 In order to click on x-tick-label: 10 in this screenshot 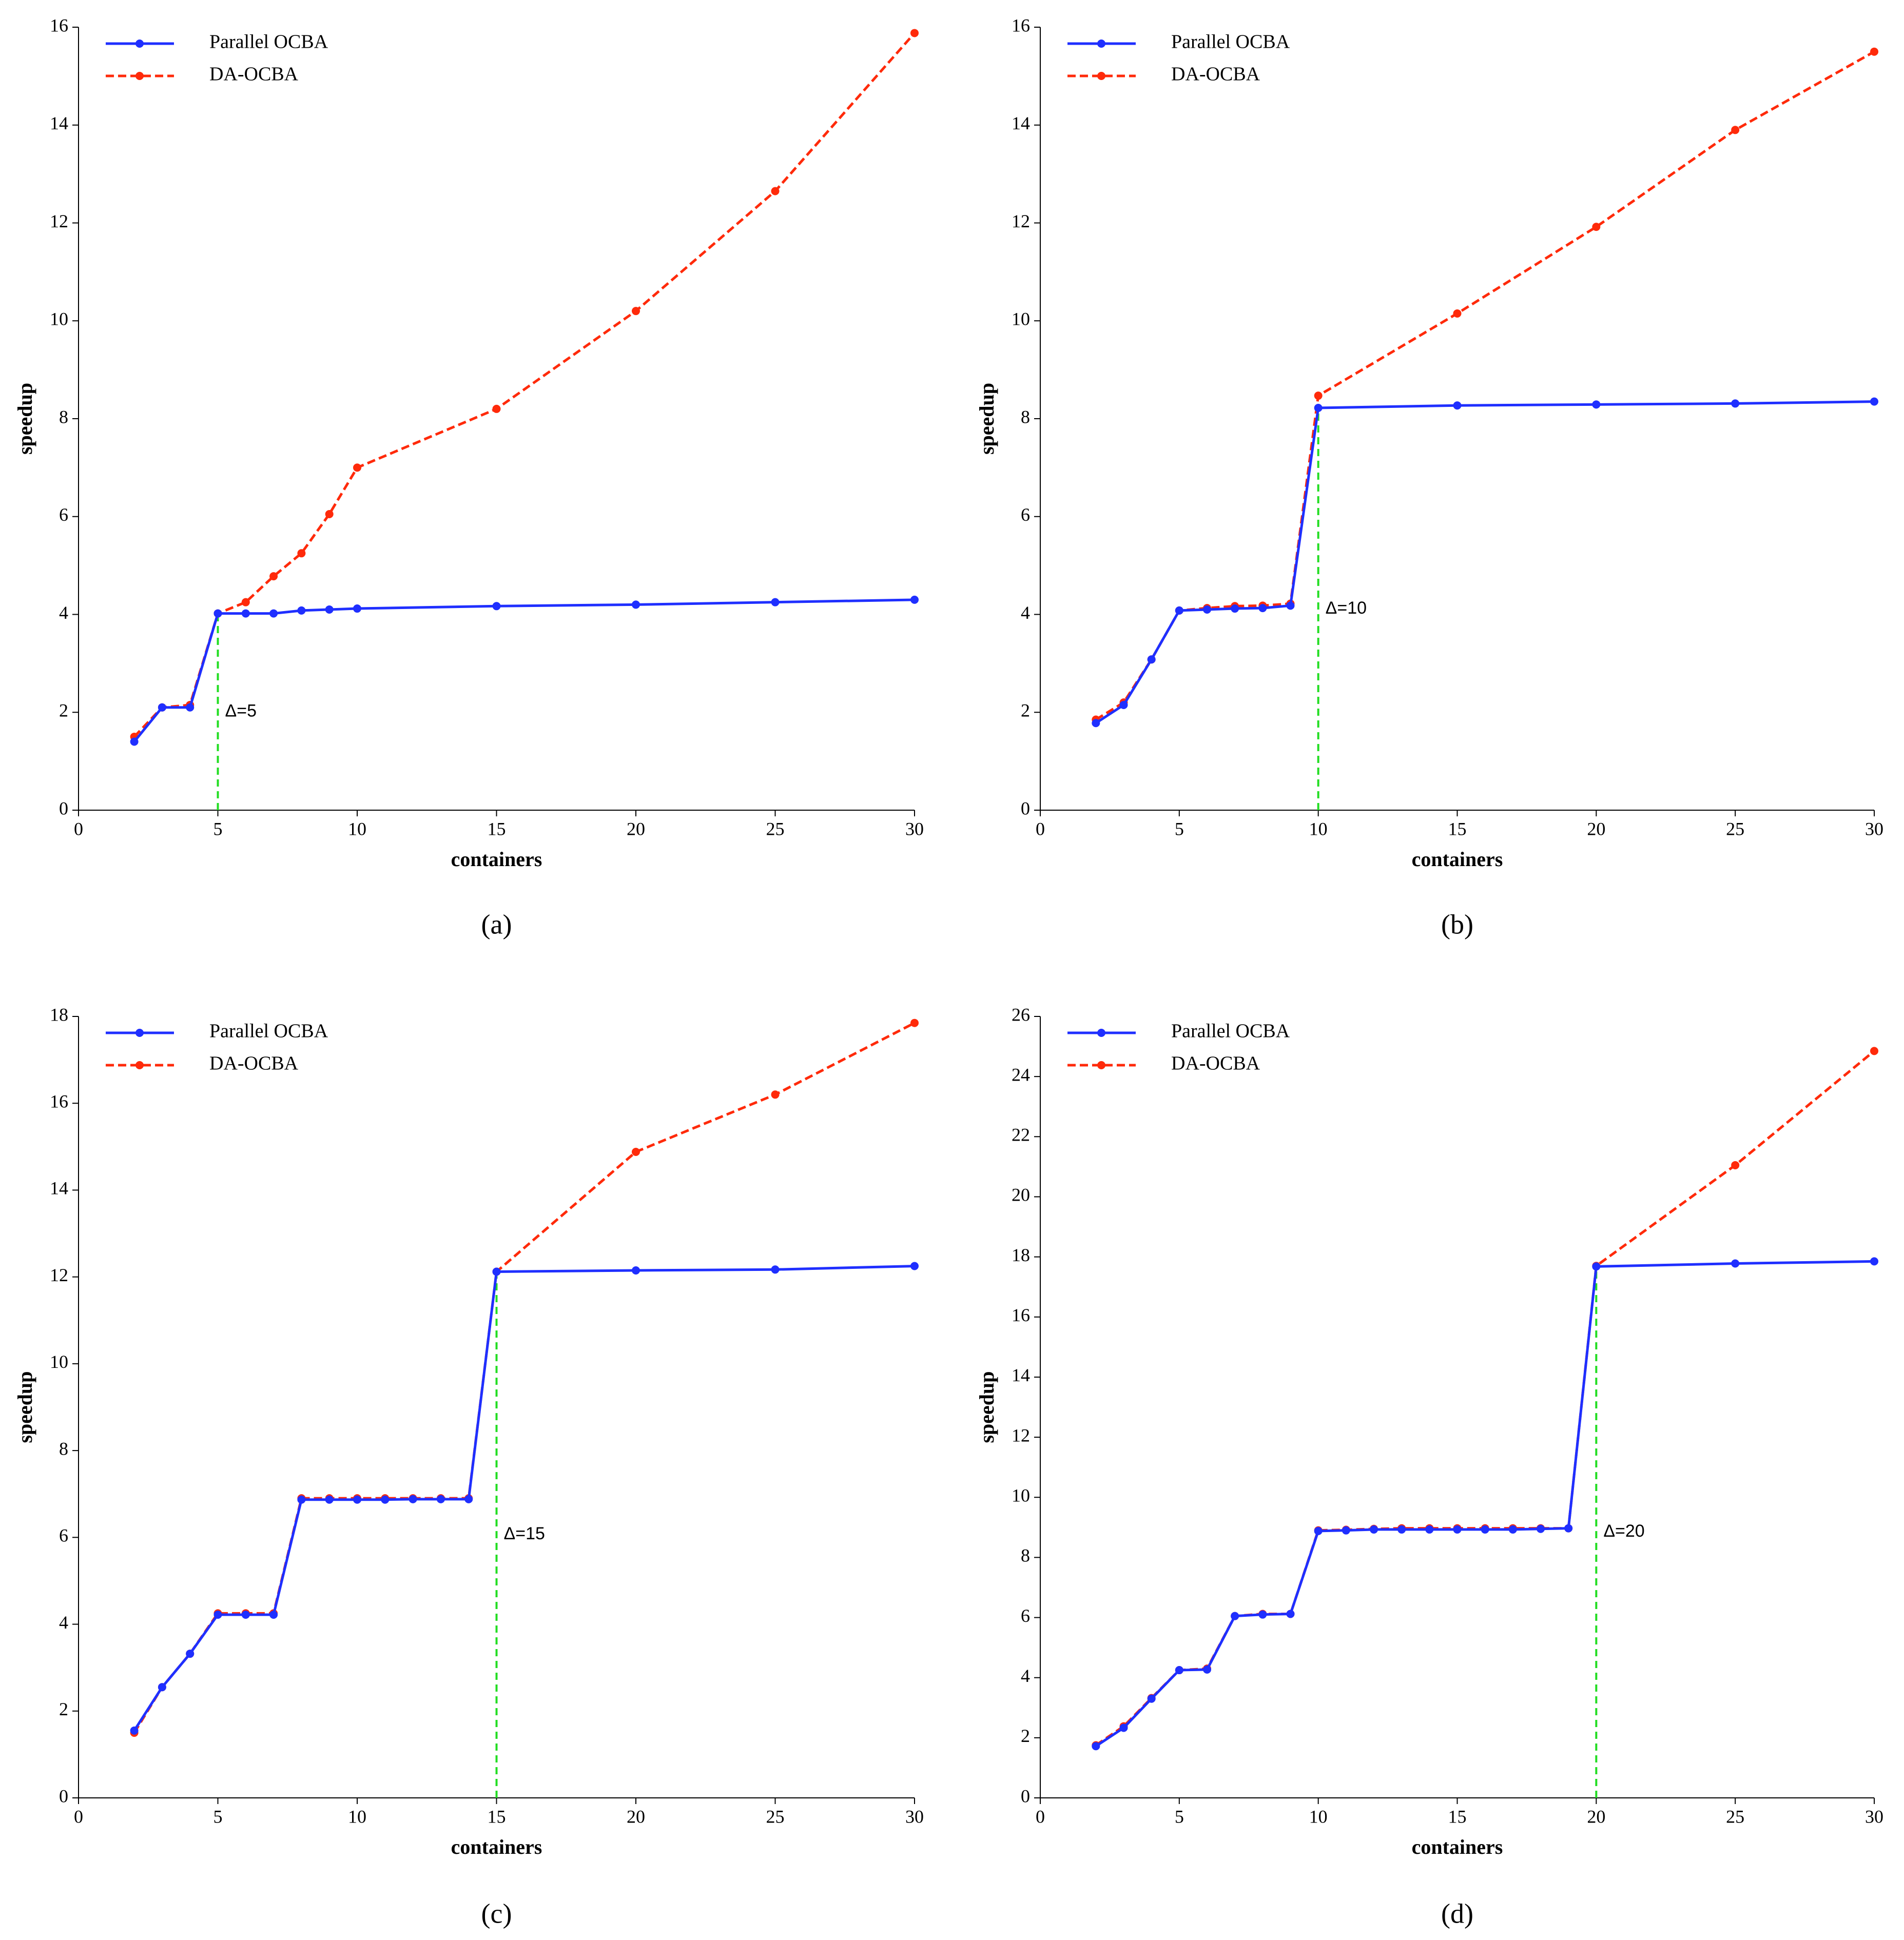, I will do `click(357, 1817)`.